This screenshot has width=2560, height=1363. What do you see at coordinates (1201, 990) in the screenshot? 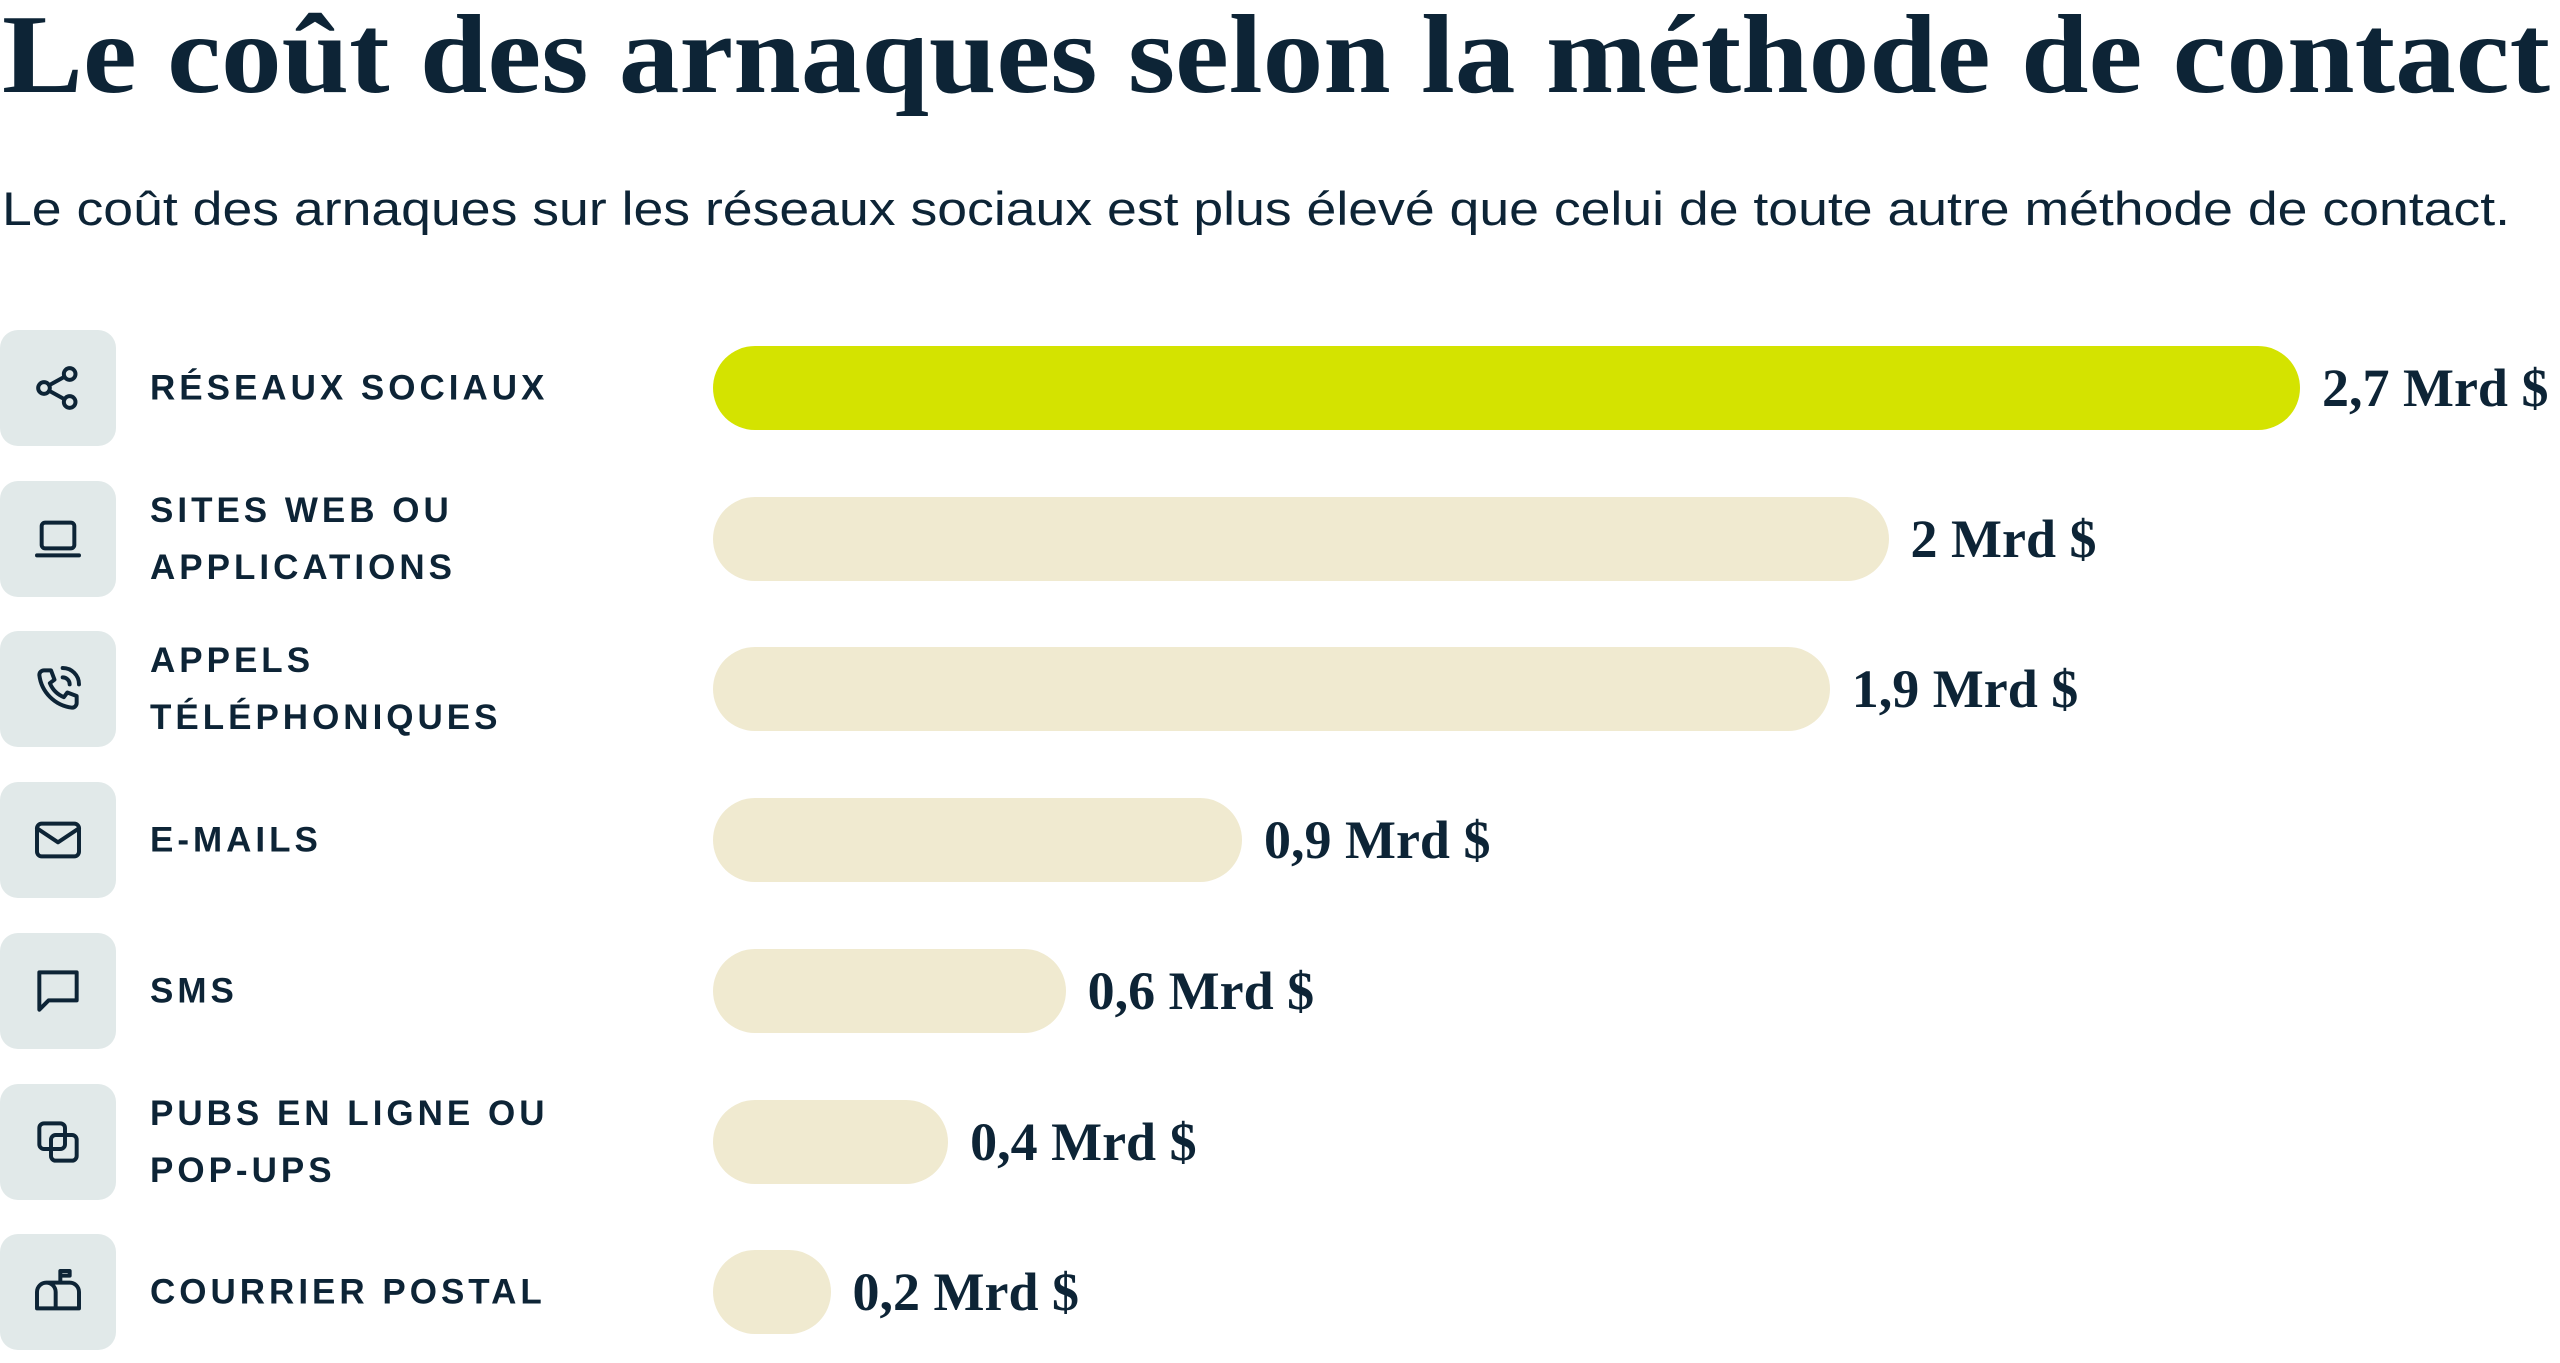
I see `value-label: 0,6 Mrd $` at bounding box center [1201, 990].